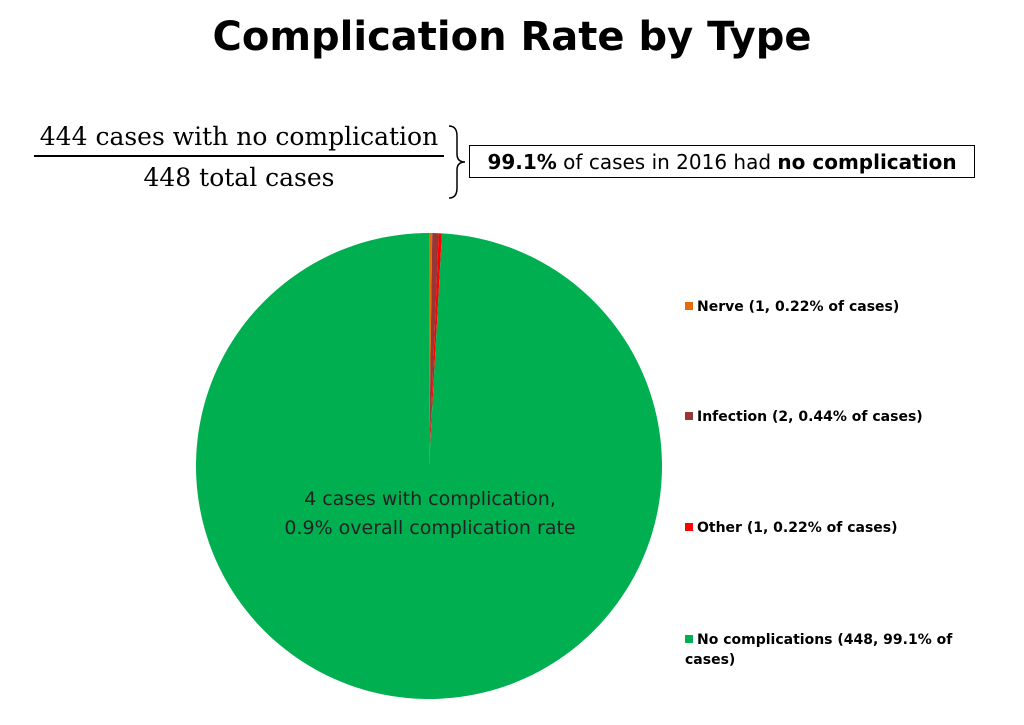 This screenshot has width=1024, height=725. I want to click on chart-title: Complication Rate by Type, so click(512, 37).